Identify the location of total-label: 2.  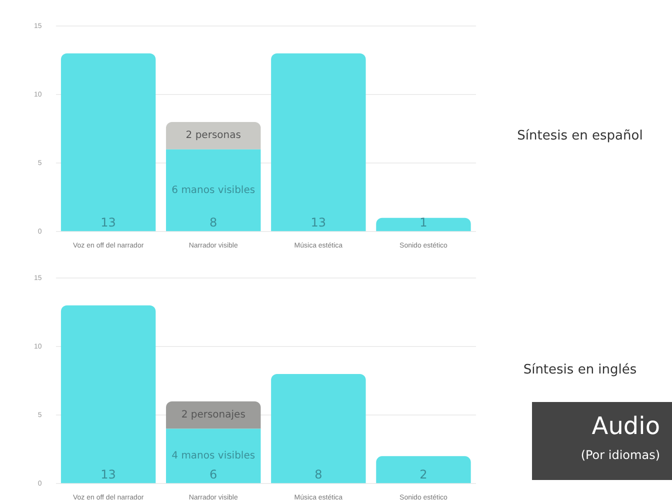
(424, 475).